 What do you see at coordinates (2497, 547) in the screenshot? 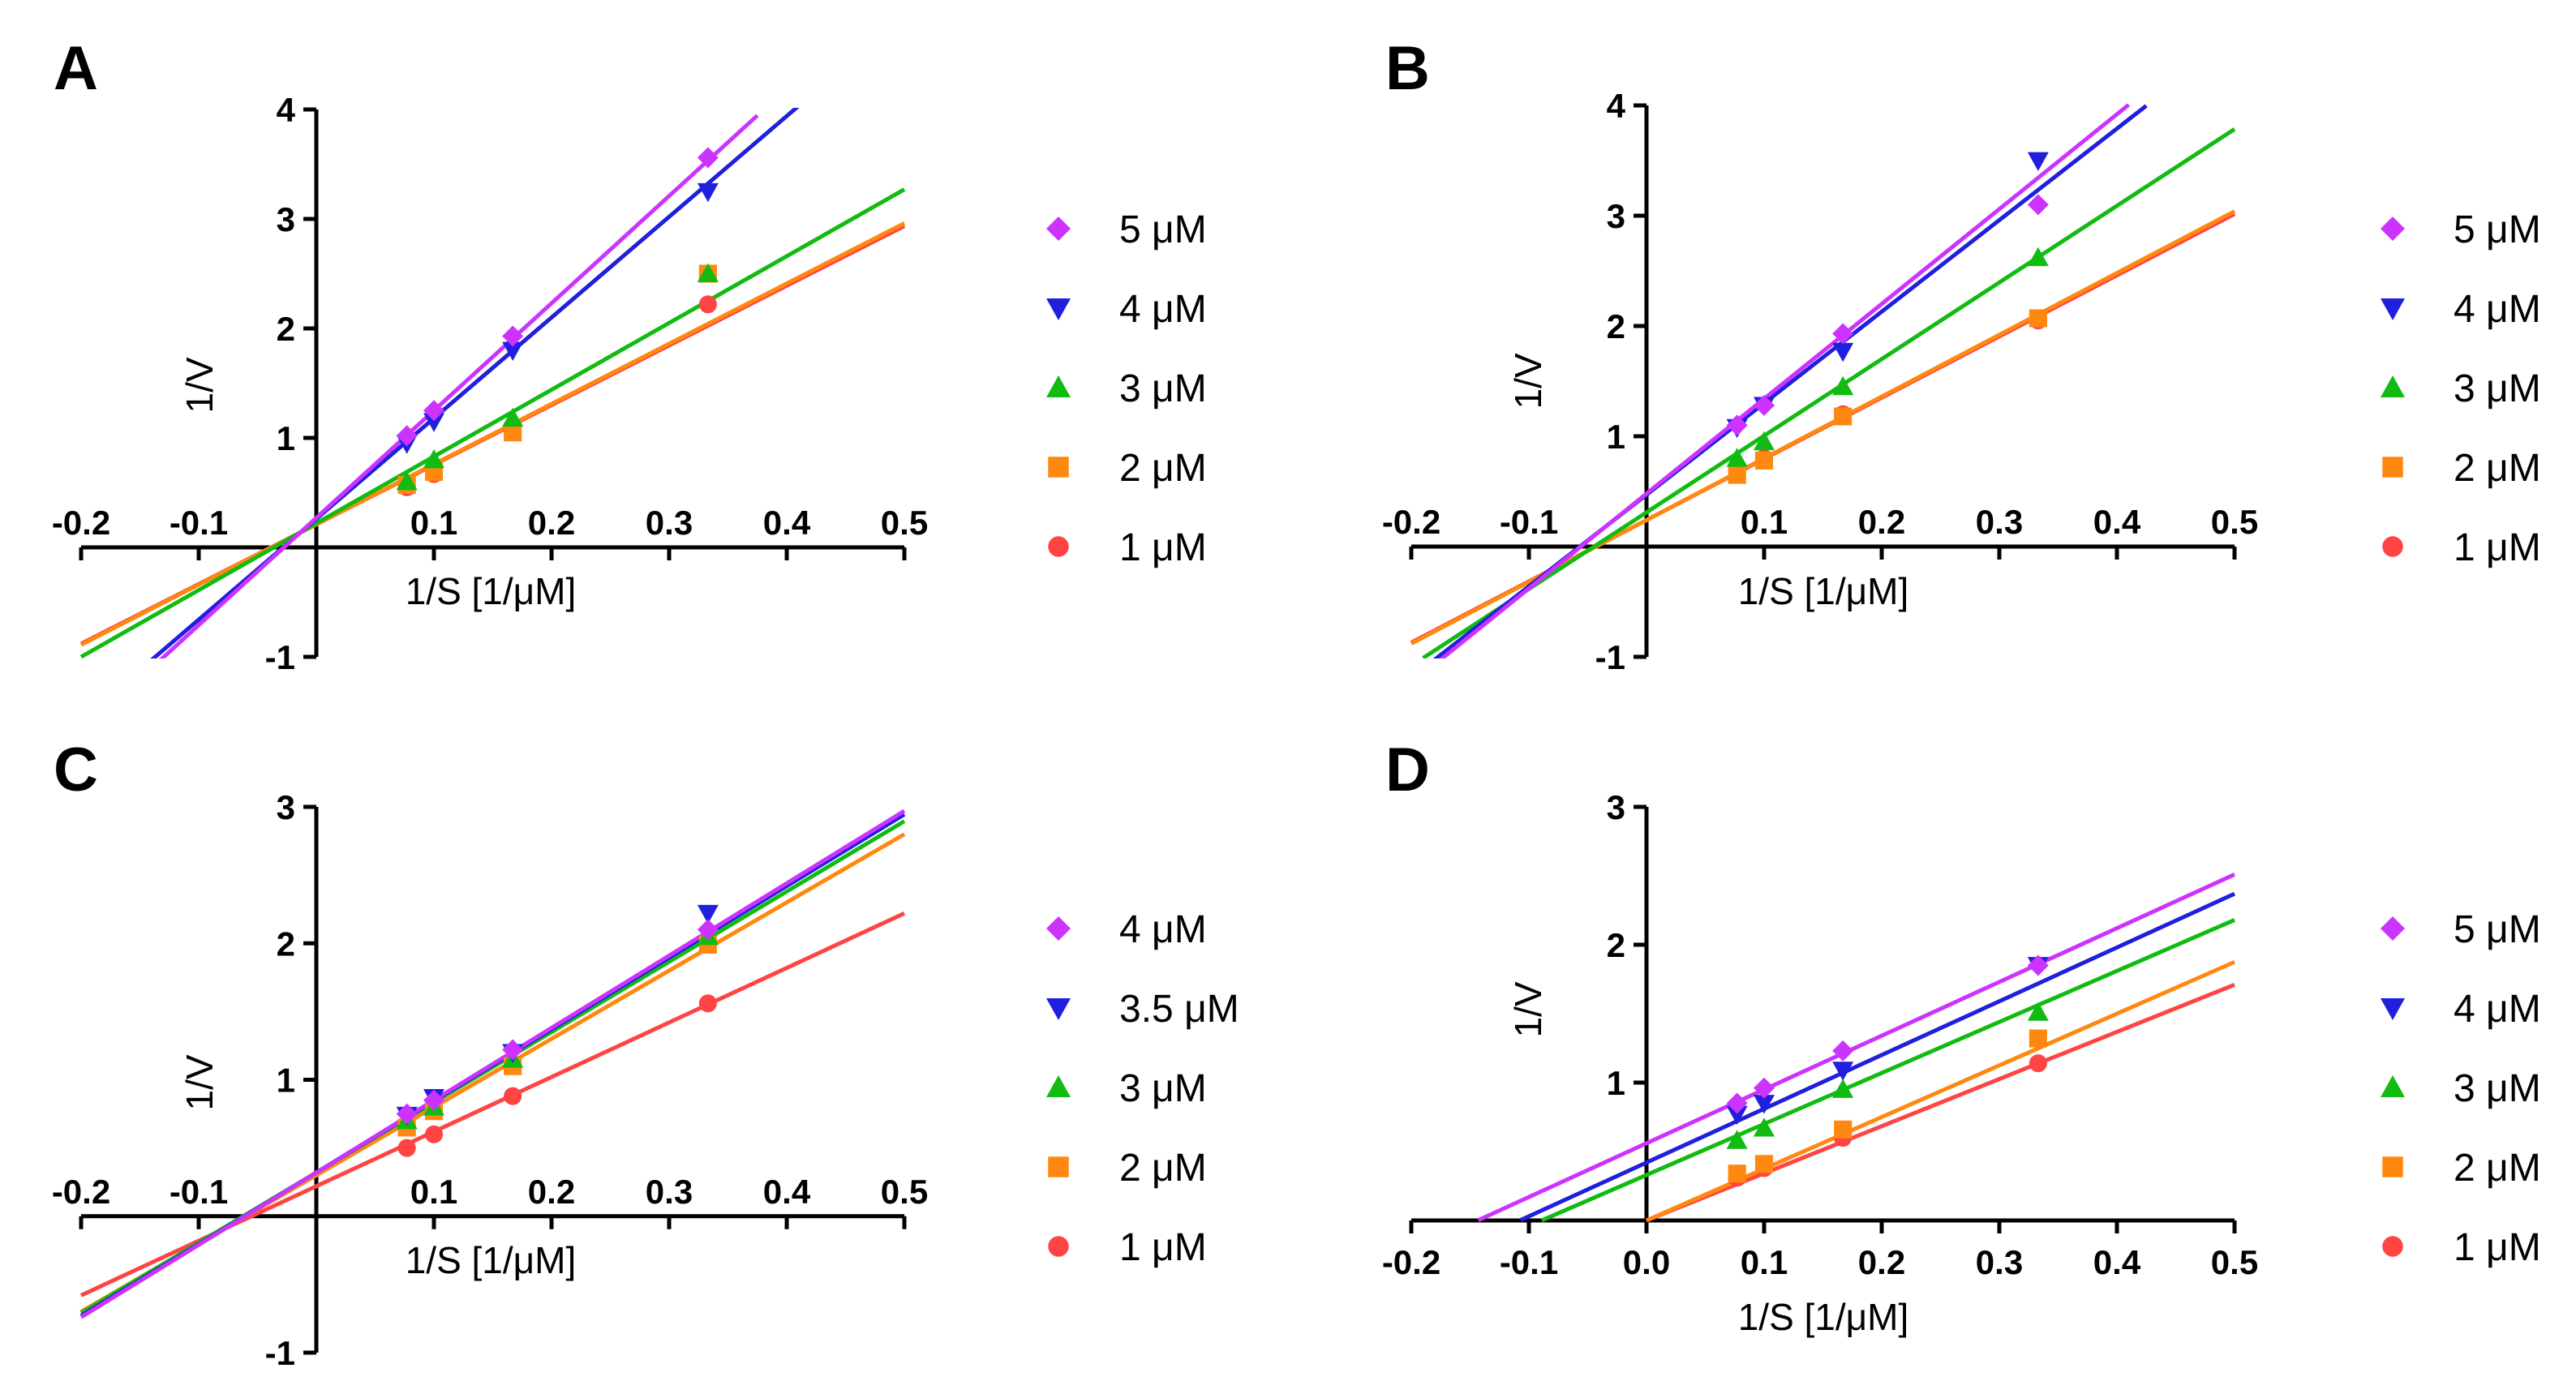
I see `legend-label: 1 μM` at bounding box center [2497, 547].